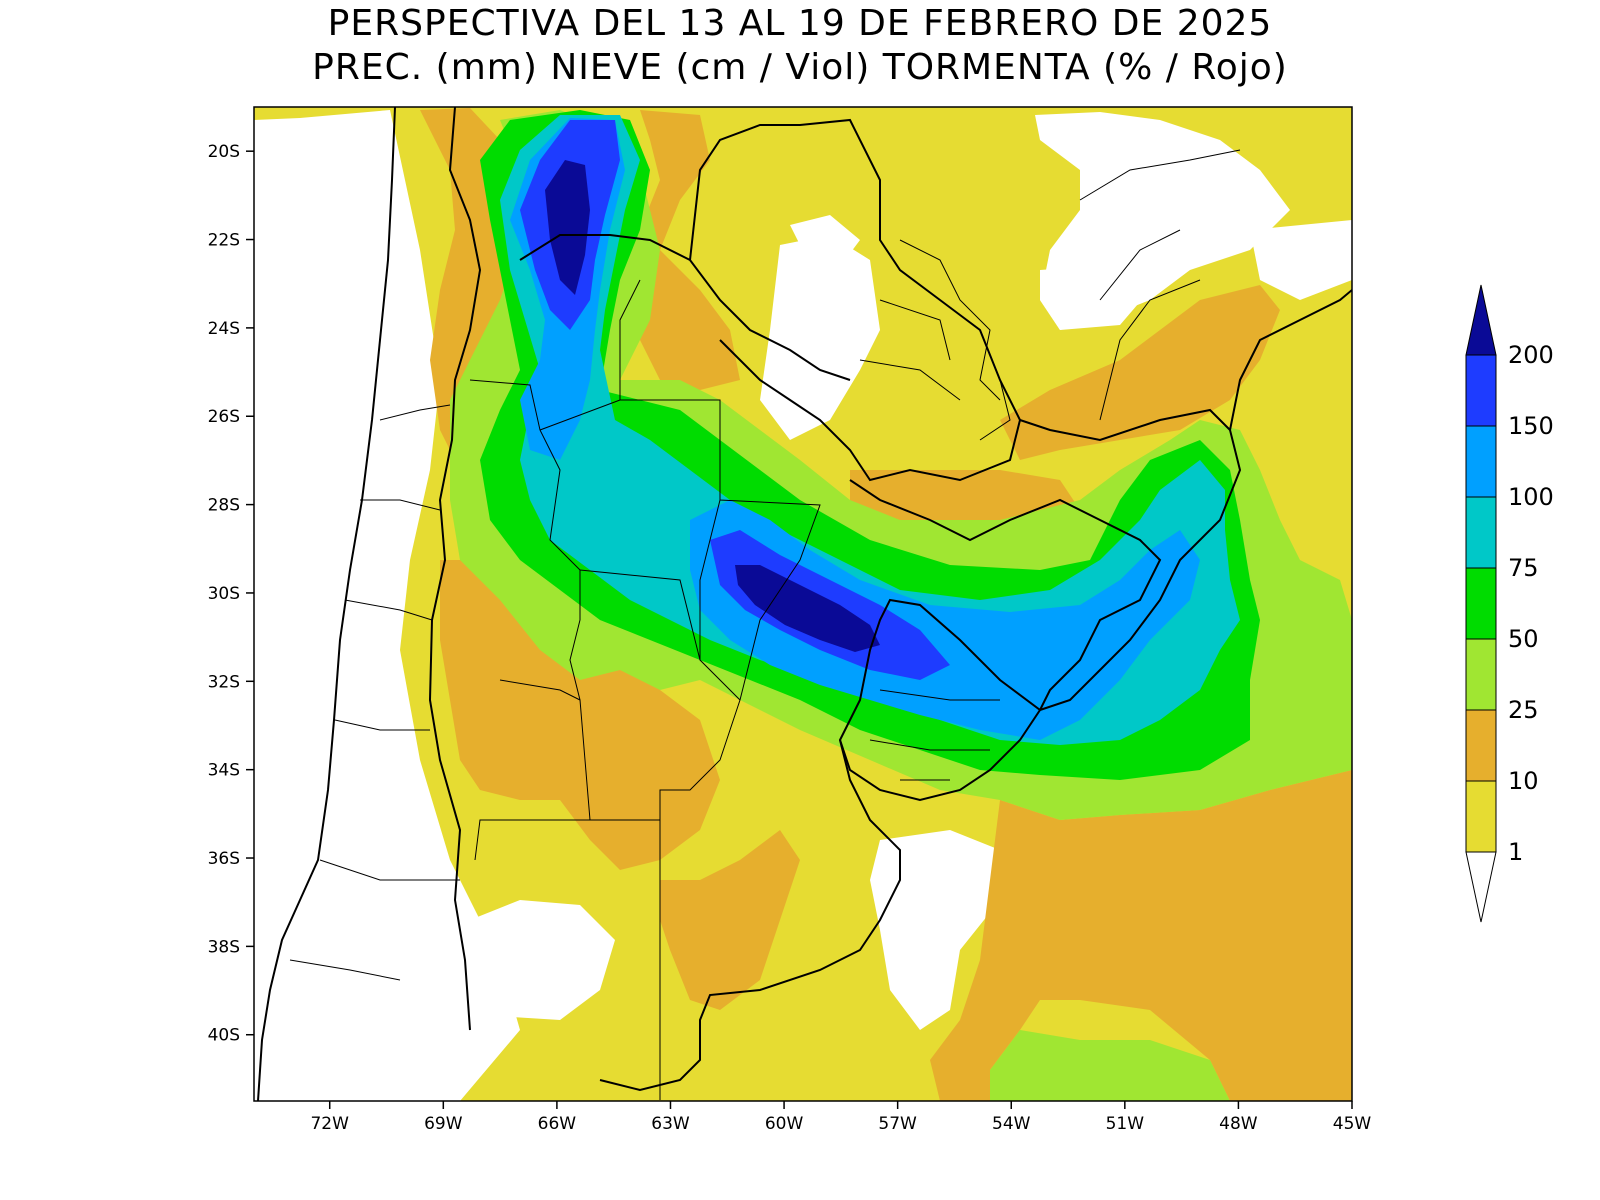 The width and height of the screenshot is (1600, 1200). I want to click on lon-tick-label: 48W, so click(1238, 1124).